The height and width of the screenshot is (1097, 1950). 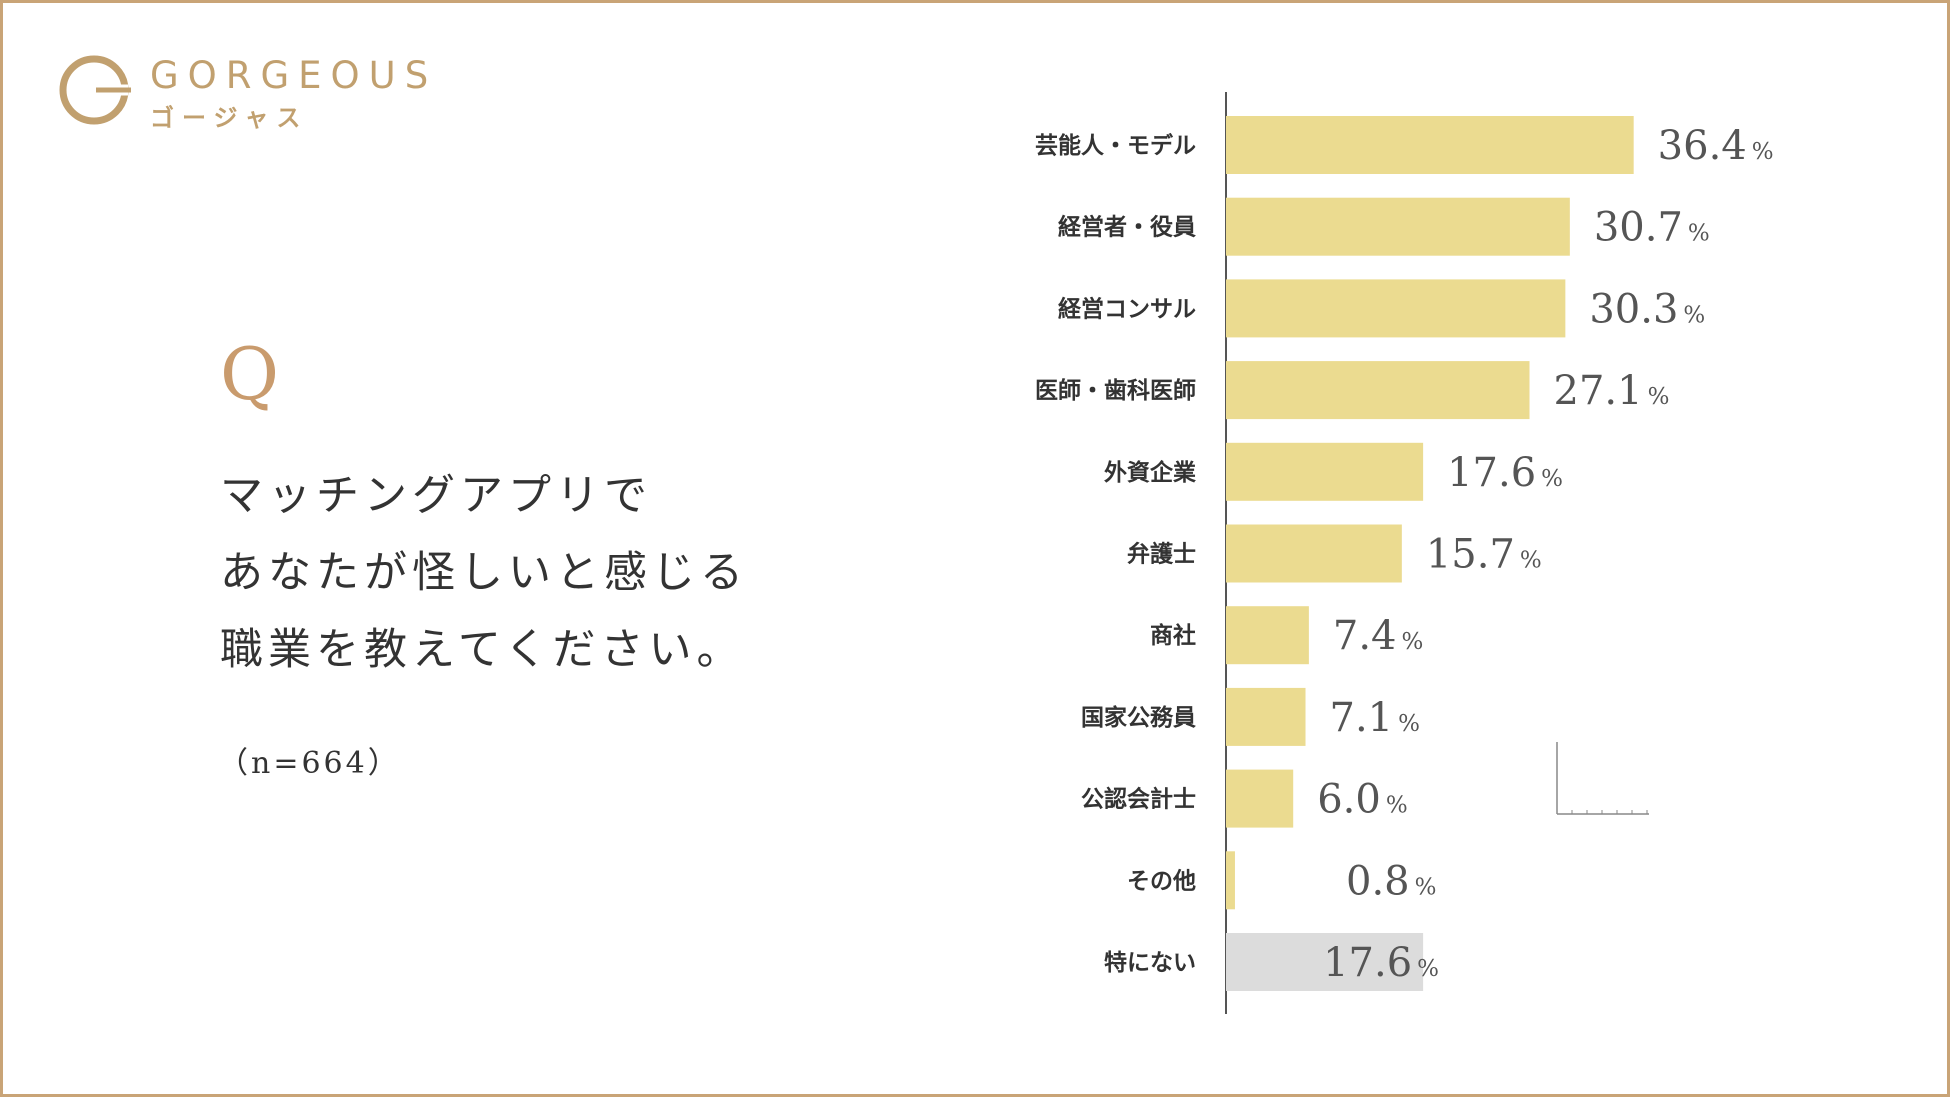 What do you see at coordinates (1150, 963) in the screenshot?
I see `category-label: 特にない` at bounding box center [1150, 963].